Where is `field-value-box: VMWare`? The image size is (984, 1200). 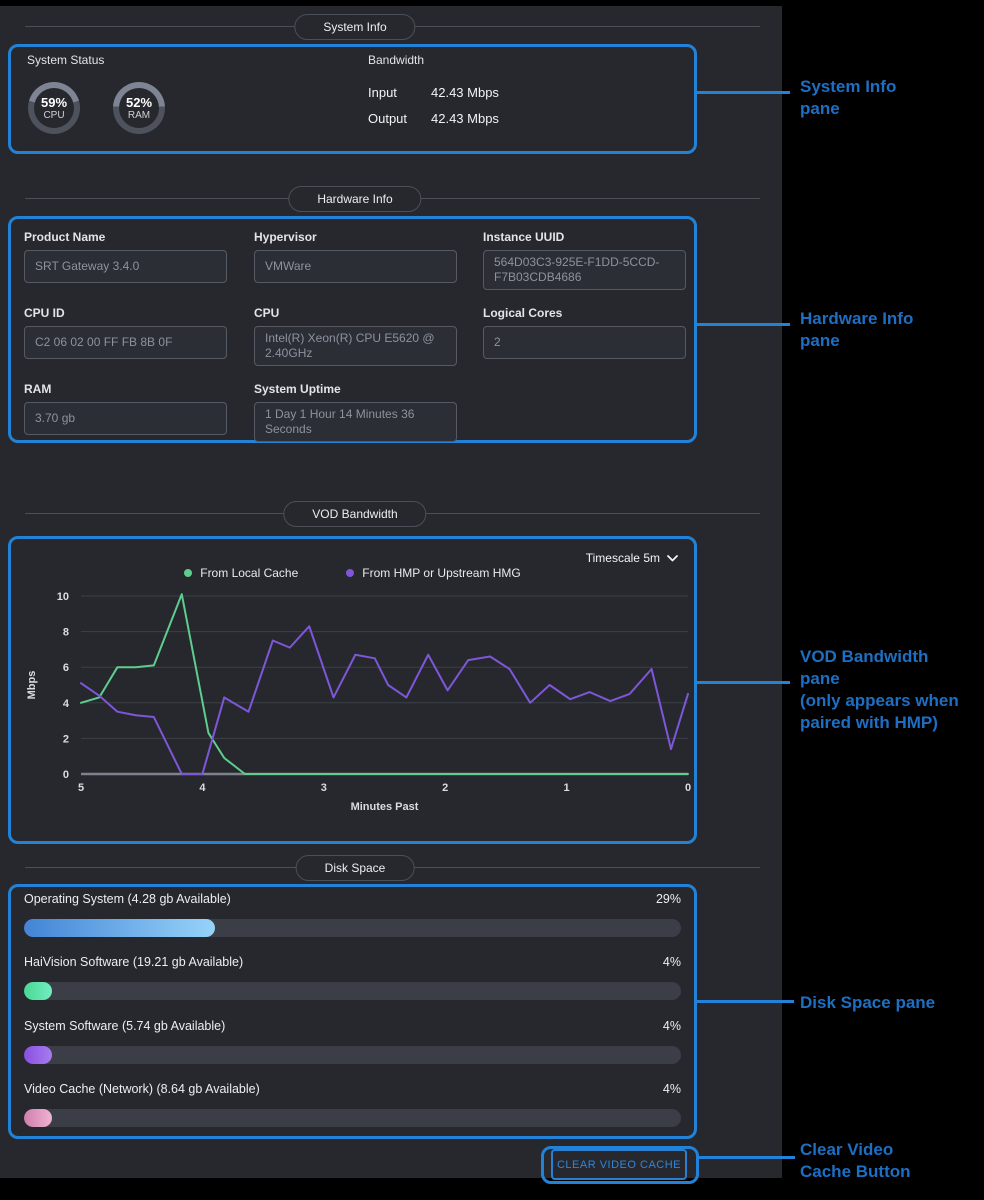 field-value-box: VMWare is located at coordinates (355, 266).